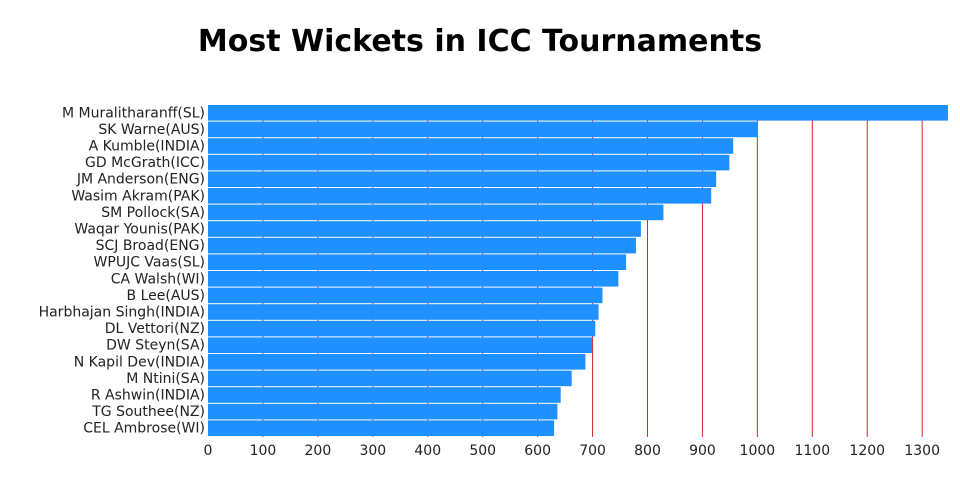 The width and height of the screenshot is (960, 500). What do you see at coordinates (133, 113) in the screenshot?
I see `category-label-0: M Muralitharanff(SL)` at bounding box center [133, 113].